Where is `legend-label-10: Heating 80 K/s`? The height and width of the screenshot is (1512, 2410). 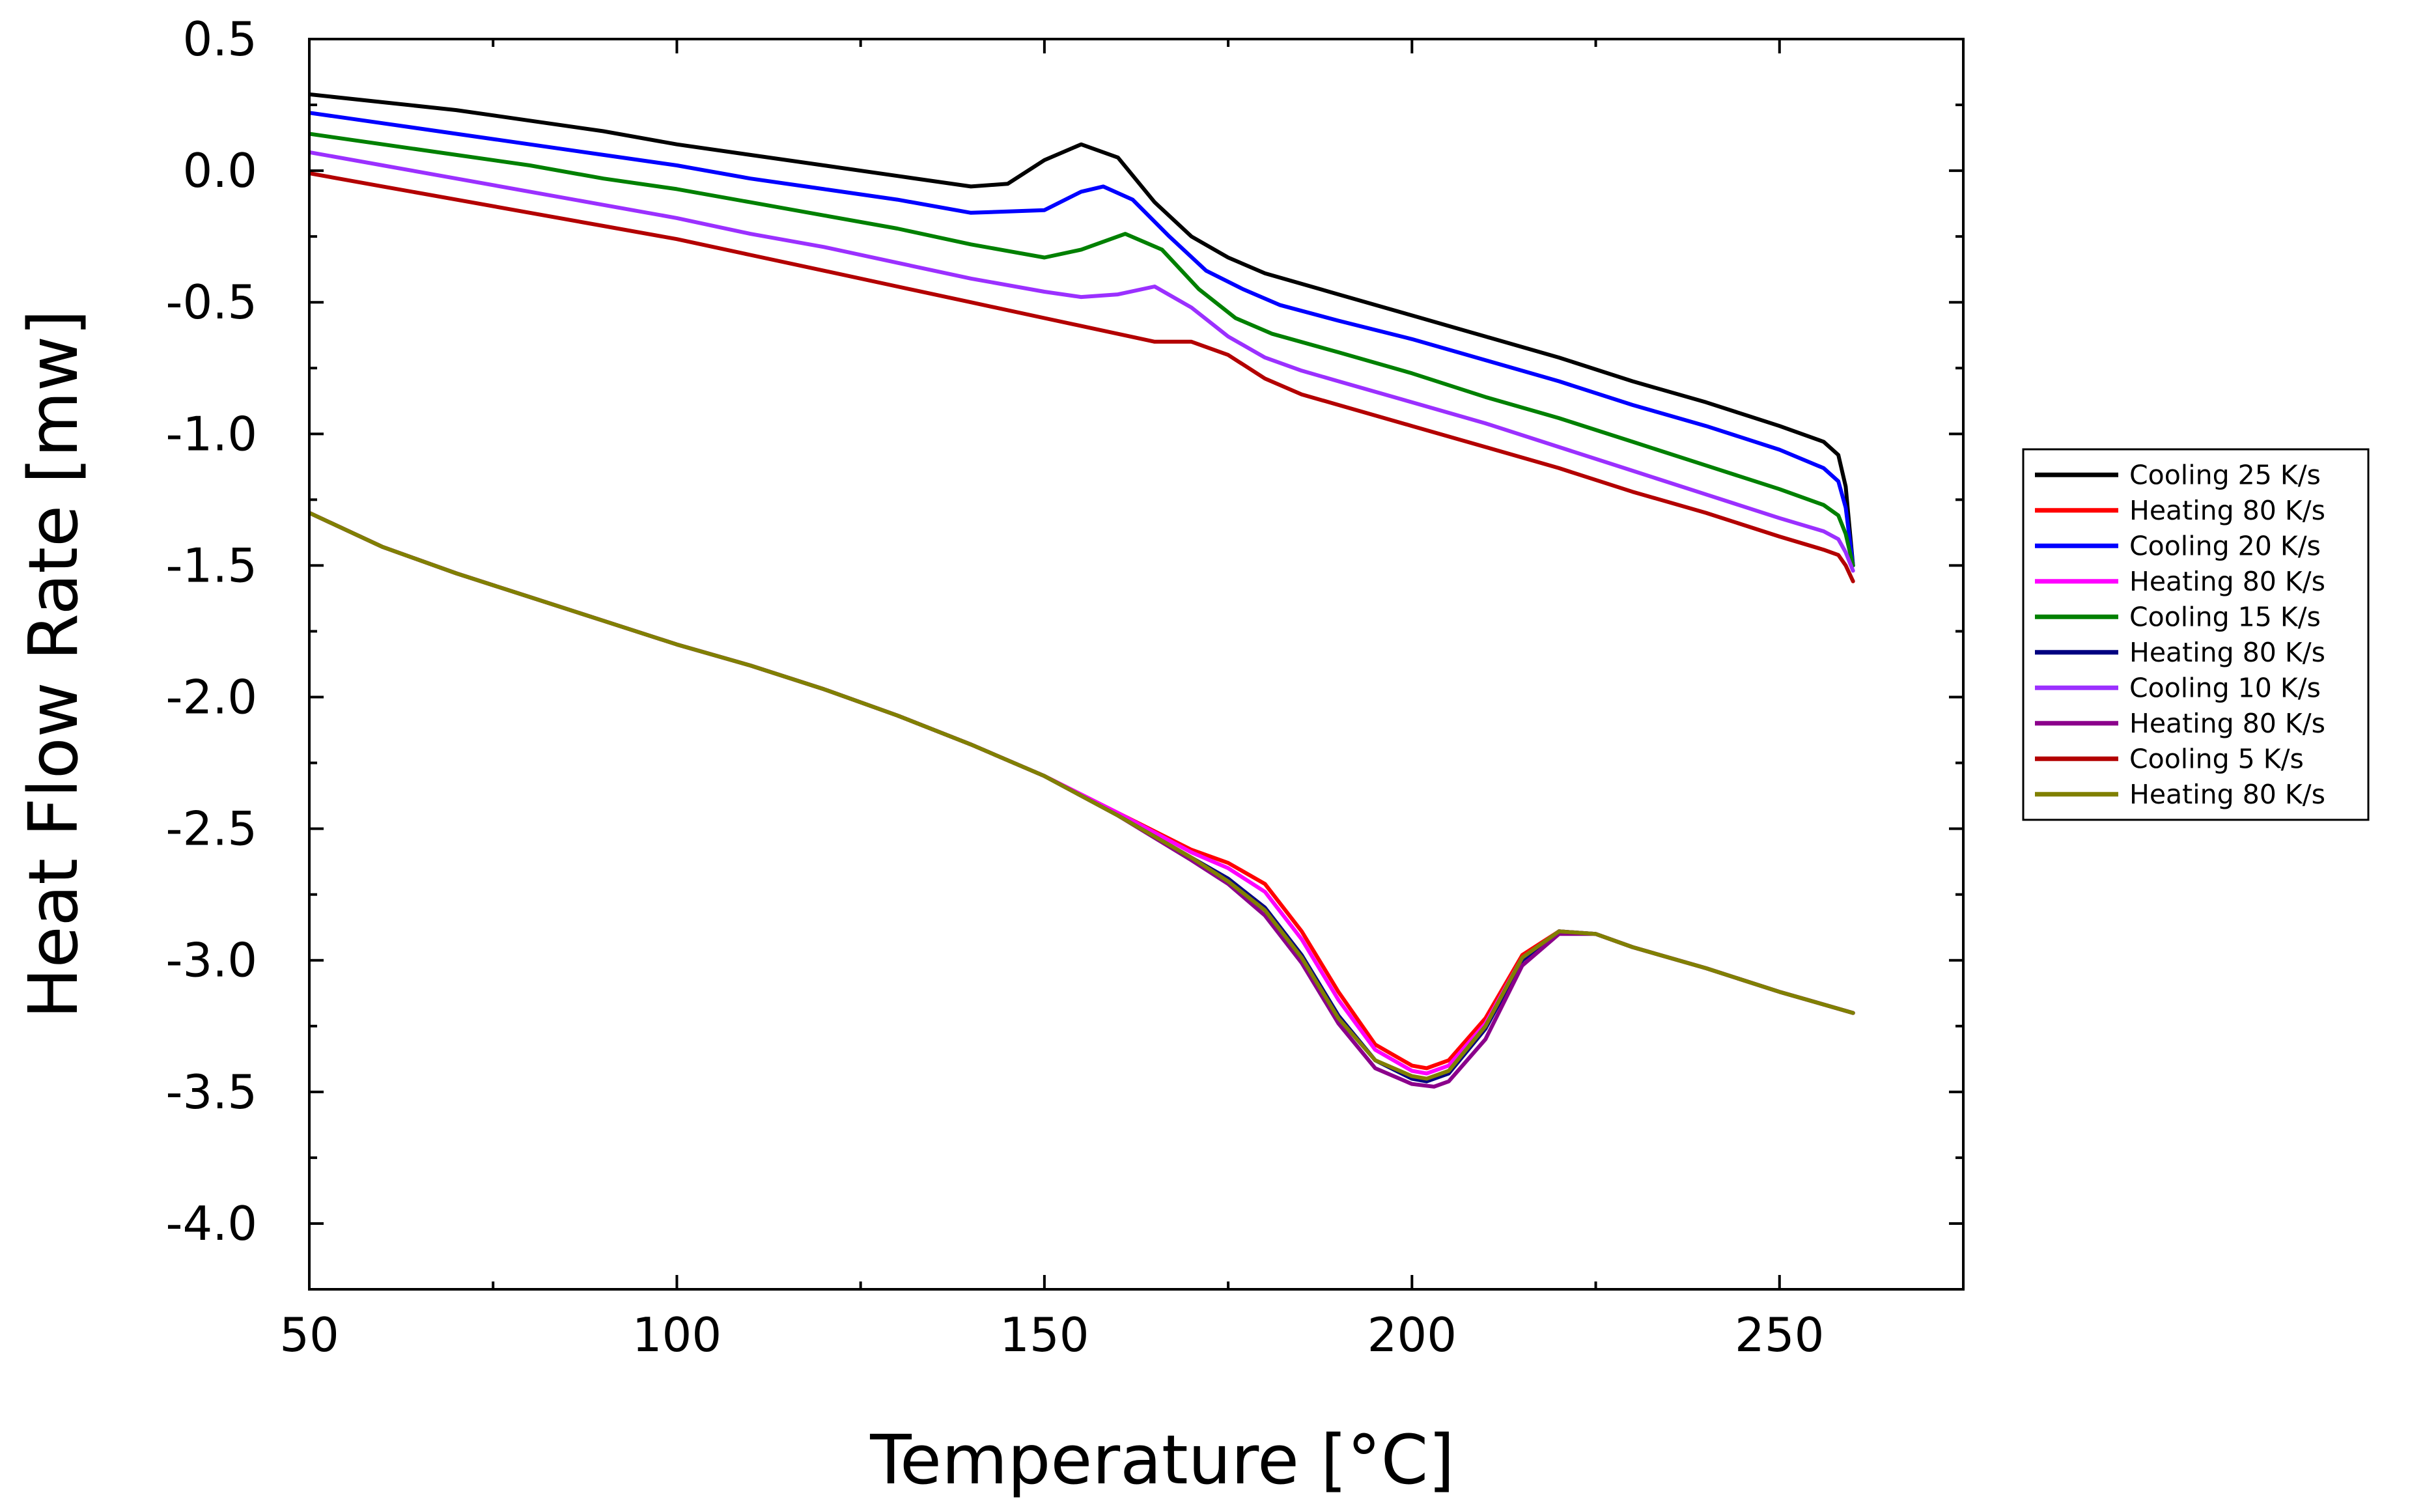
legend-label-10: Heating 80 K/s is located at coordinates (2227, 794).